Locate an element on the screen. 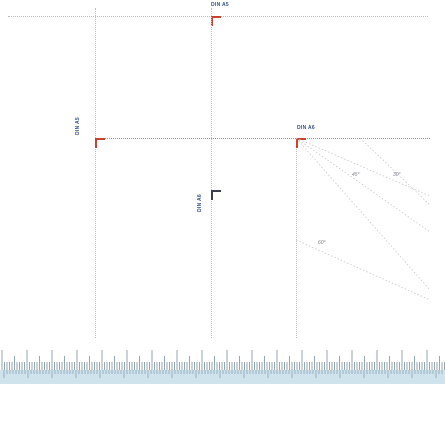  corner-mark-top is located at coordinates (216, 21).